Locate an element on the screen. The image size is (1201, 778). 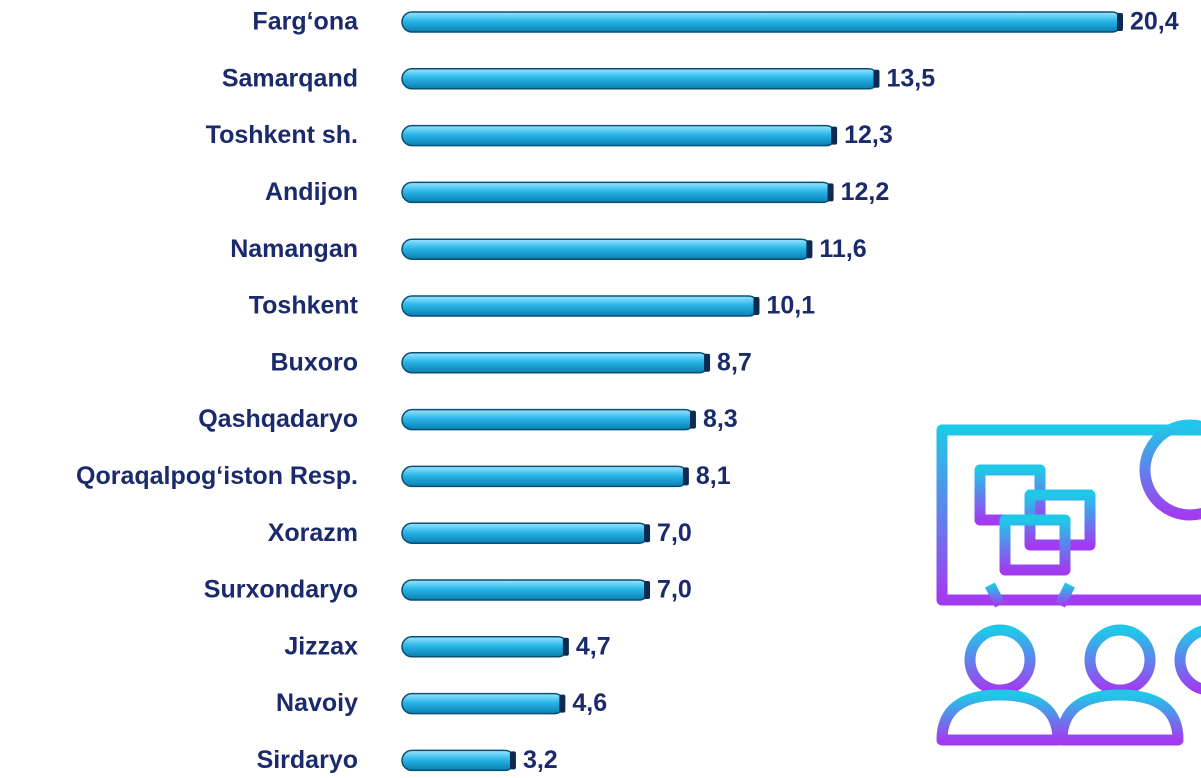
category-label: Surxondaryo is located at coordinates (281, 590).